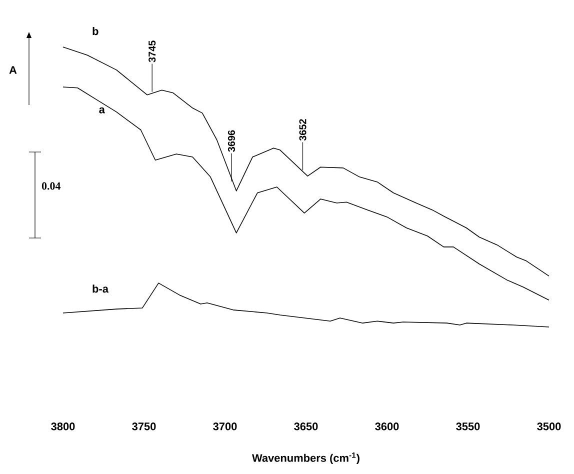 Image resolution: width=574 pixels, height=474 pixels. What do you see at coordinates (152, 51) in the screenshot?
I see `annotation: 3745` at bounding box center [152, 51].